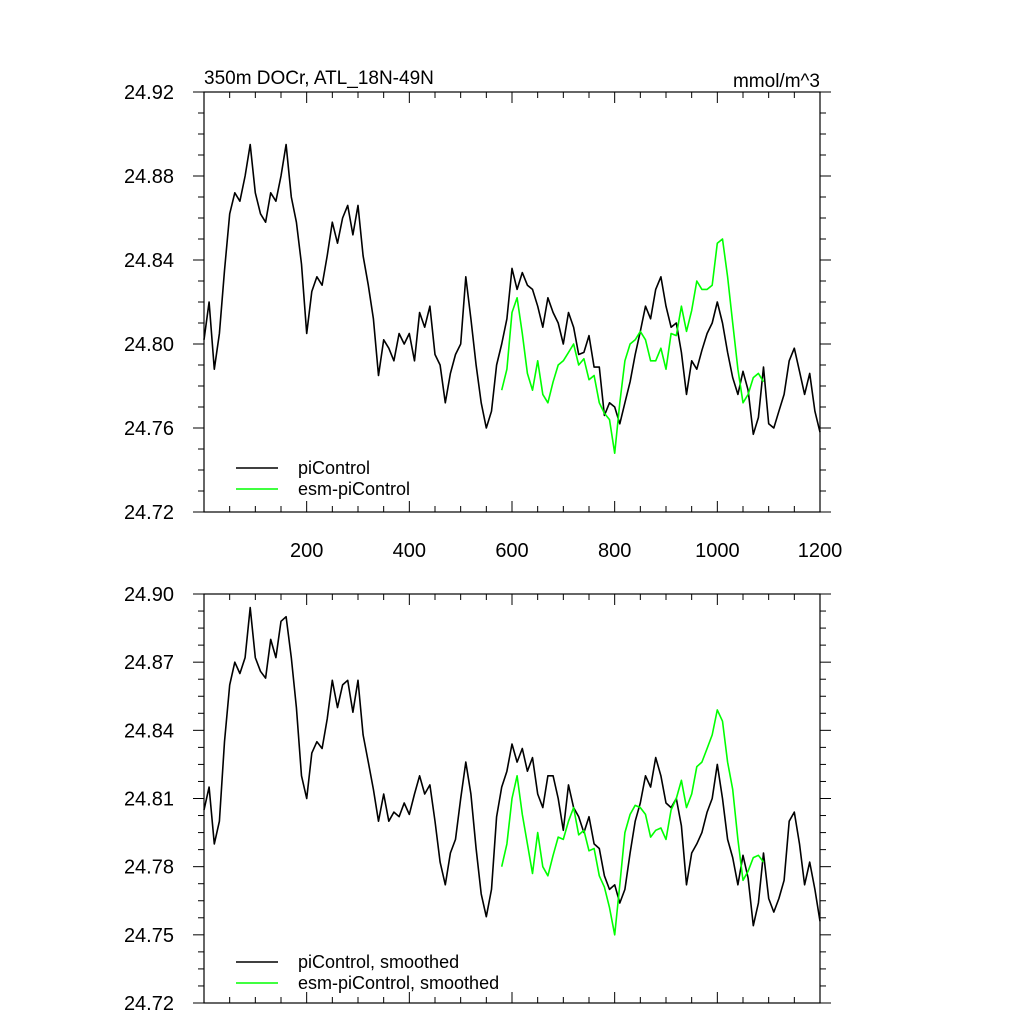  Describe the element at coordinates (717, 551) in the screenshot. I see `x-tick-label: 1000` at that location.